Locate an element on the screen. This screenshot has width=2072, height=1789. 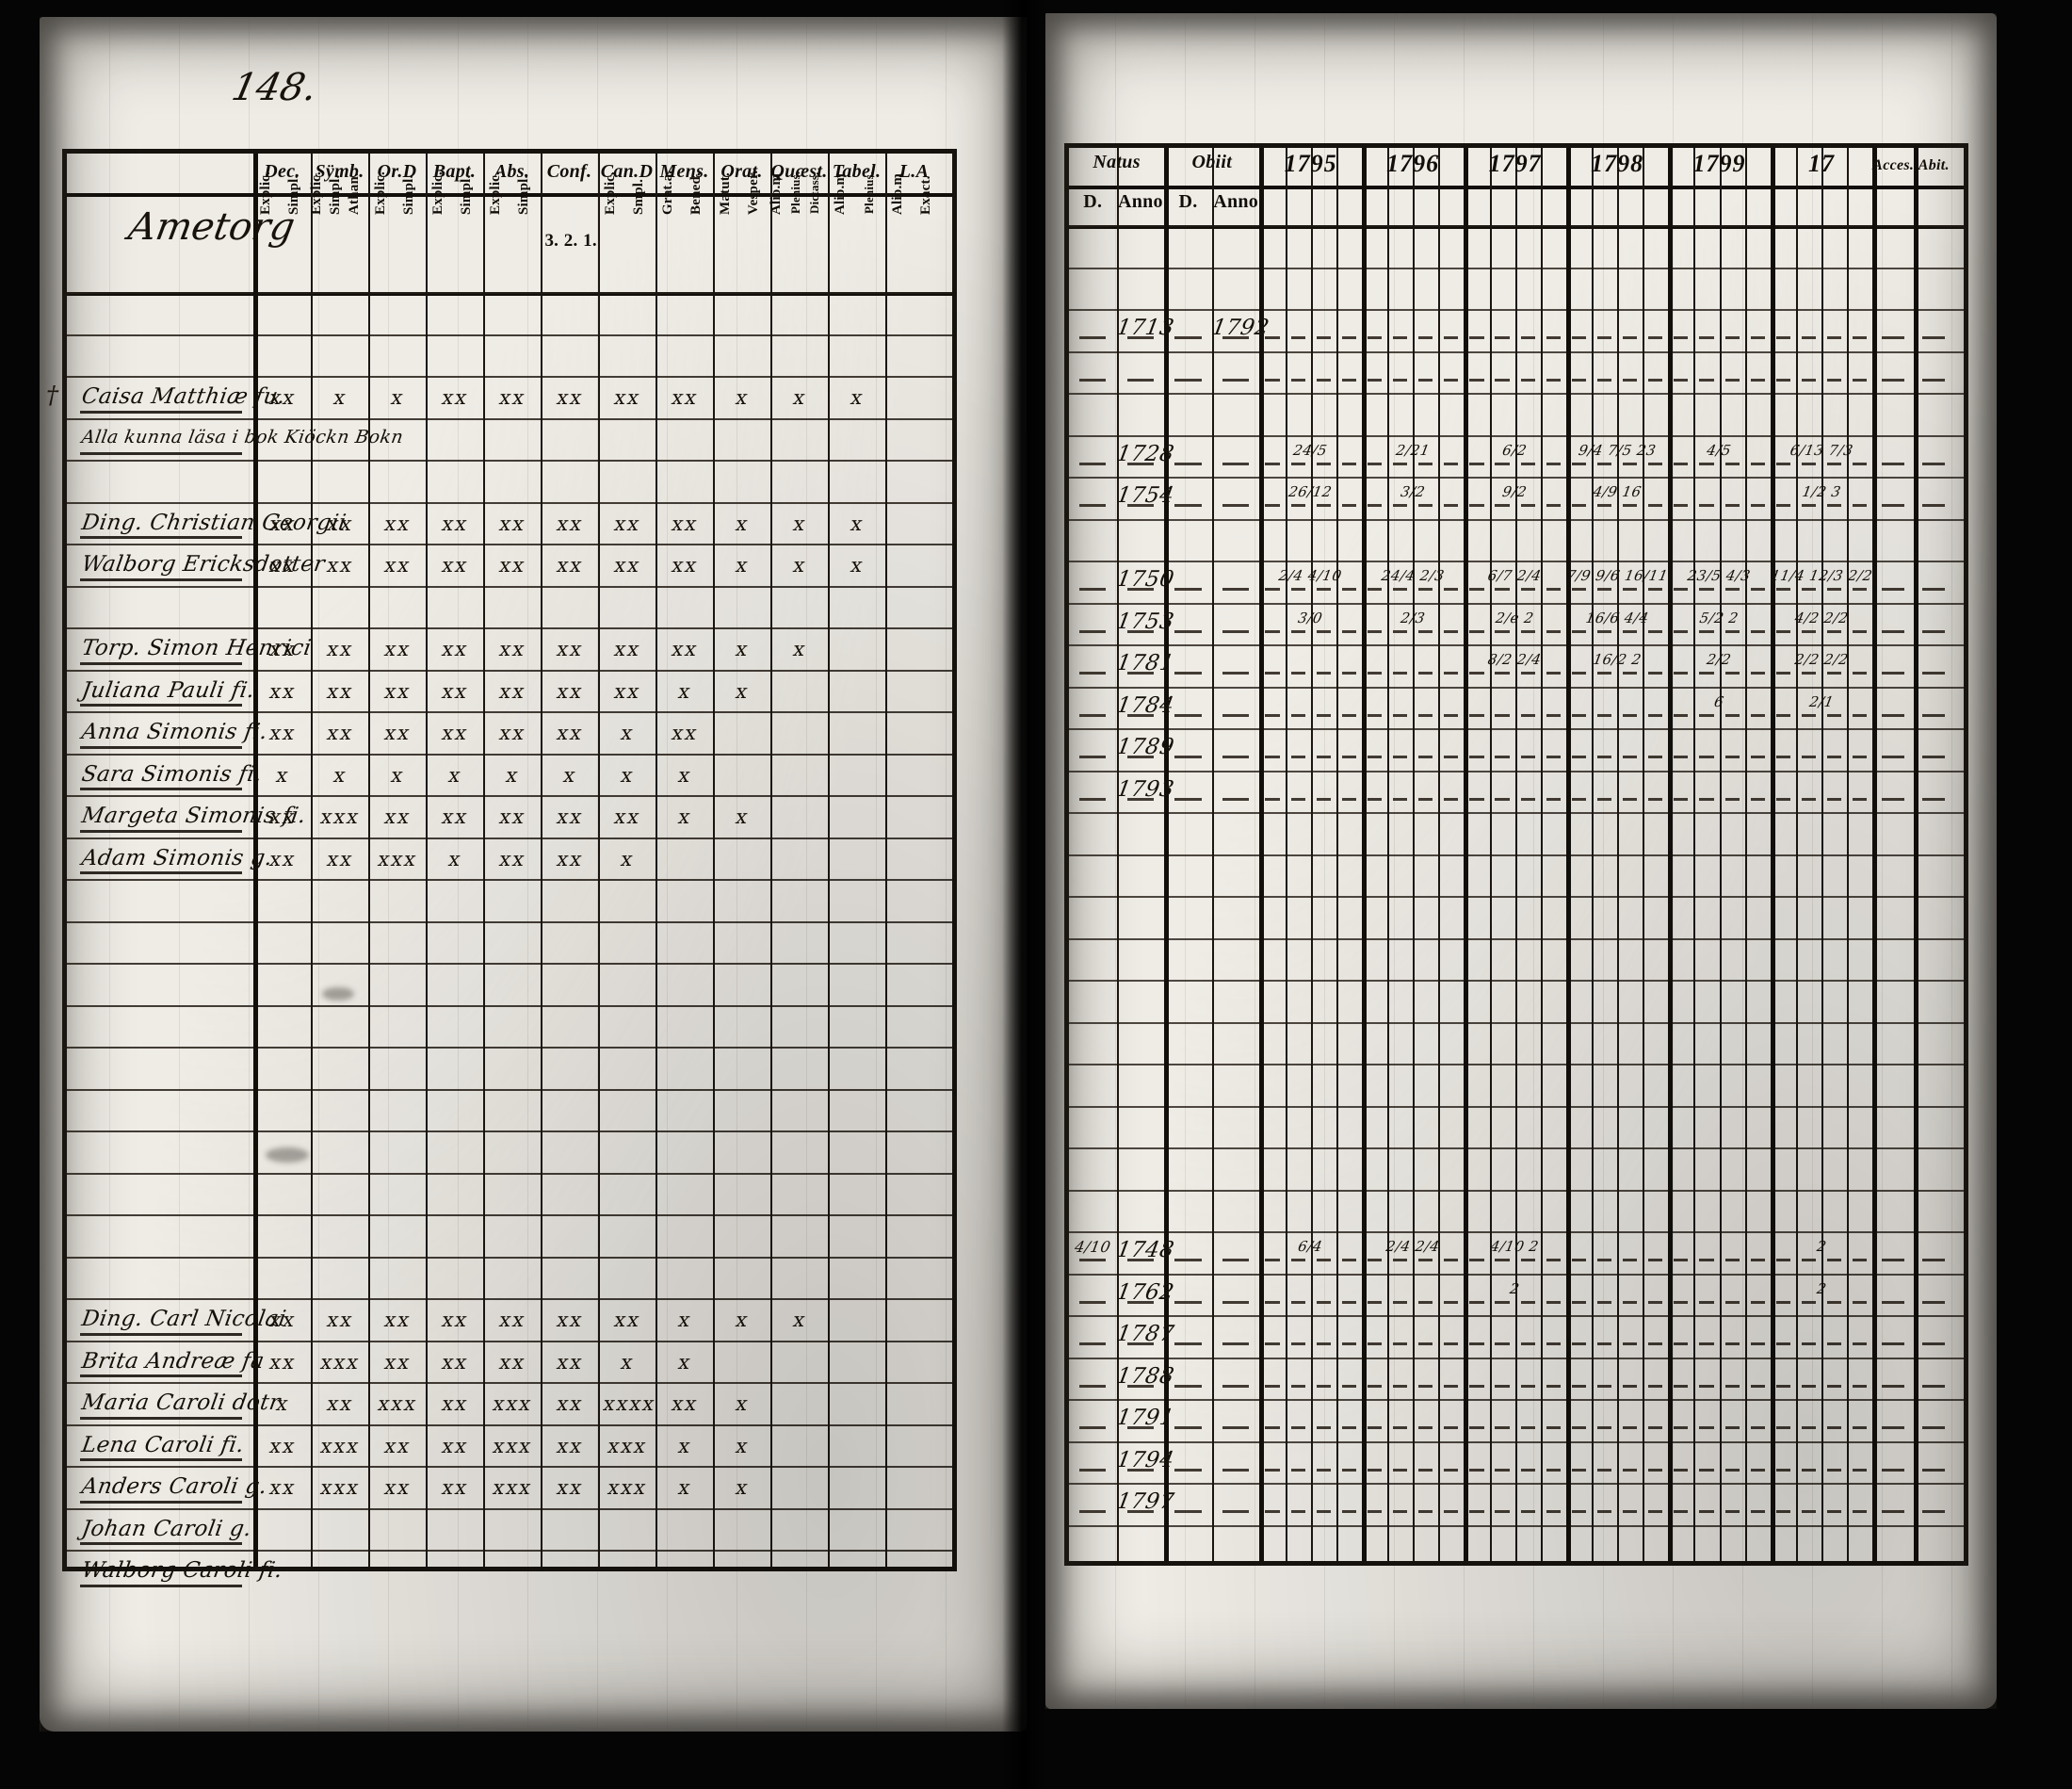
natus-year-value: 1789 is located at coordinates (1145, 747).